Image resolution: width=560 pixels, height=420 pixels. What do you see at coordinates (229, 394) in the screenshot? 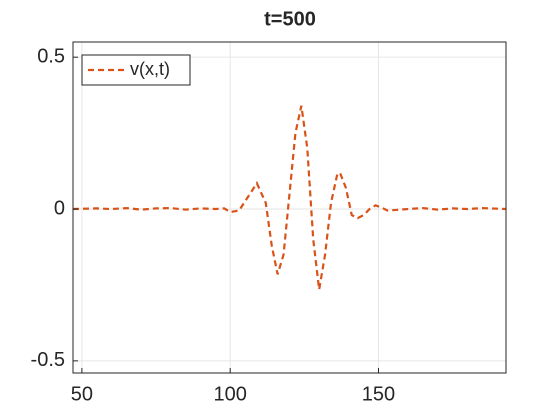
I see `x-tick-label: 100` at bounding box center [229, 394].